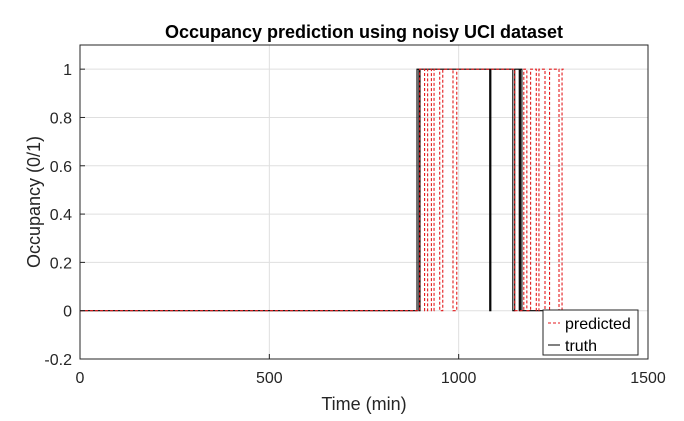  I want to click on x-axis-label: Time (min), so click(363, 404).